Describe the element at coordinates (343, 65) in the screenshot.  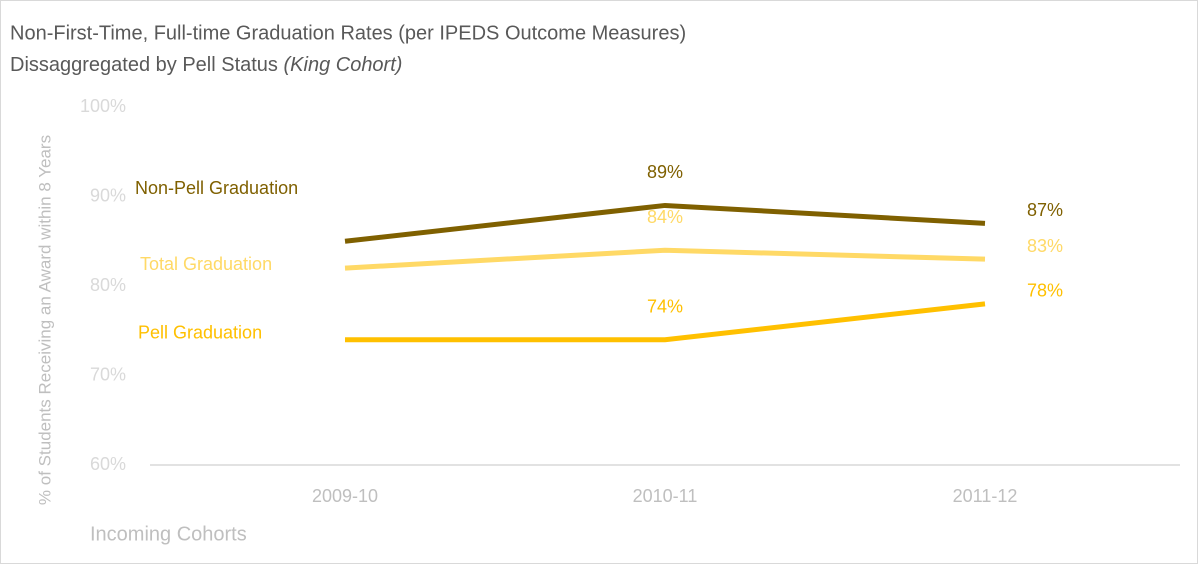
I see `subtitle-note: (King Cohort)` at that location.